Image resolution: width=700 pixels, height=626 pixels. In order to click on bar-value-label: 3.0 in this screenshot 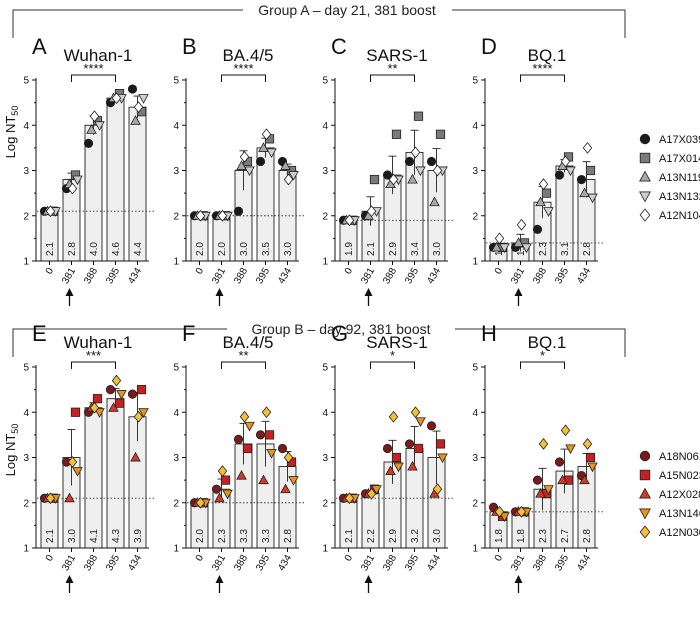, I will do `click(244, 249)`.